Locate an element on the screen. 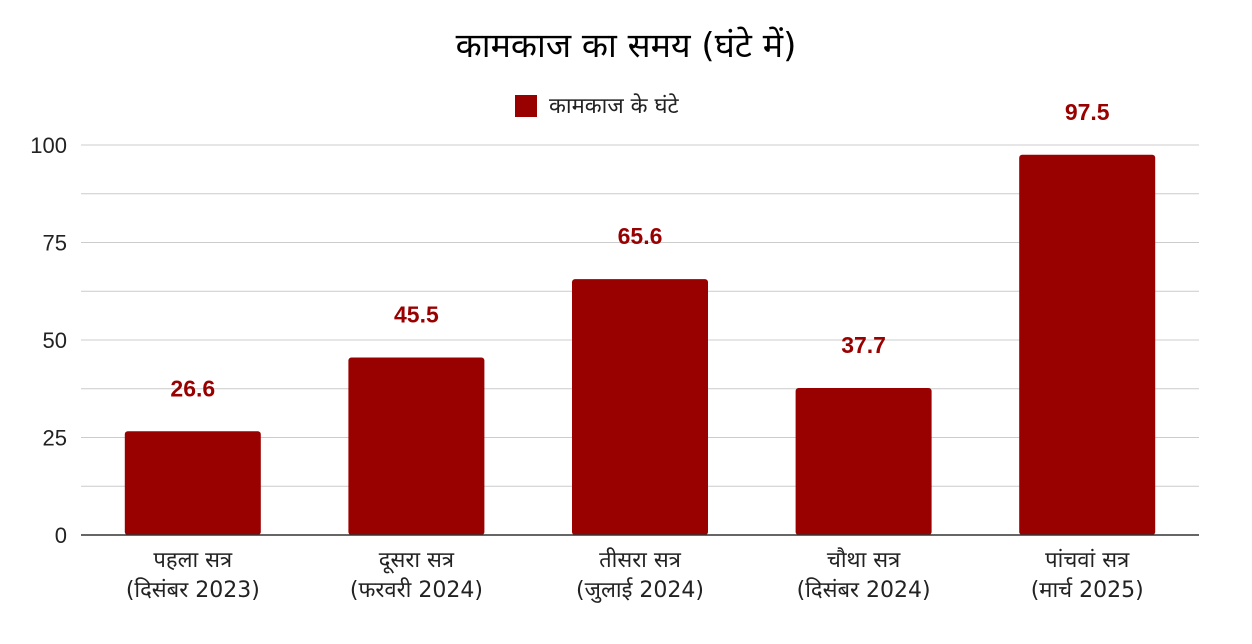 The width and height of the screenshot is (1252, 644). y-axis-ticks: 0 25 50 75 100 is located at coordinates (48, 340).